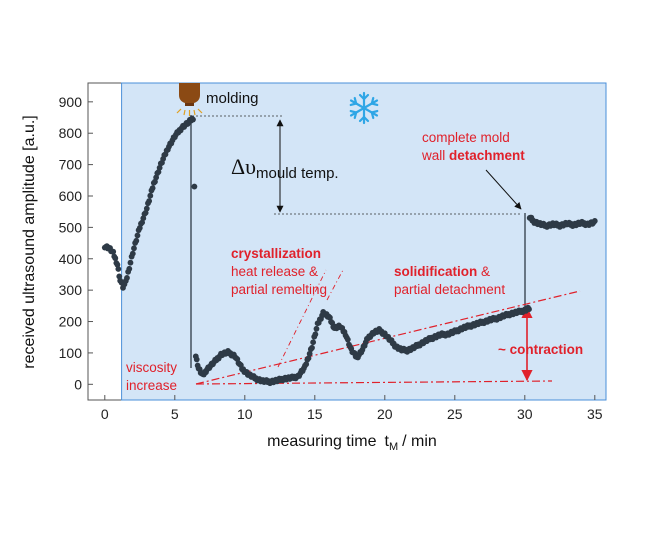 This screenshot has width=656, height=558. Describe the element at coordinates (442, 271) in the screenshot. I see `solidification-label: solidification &` at that location.